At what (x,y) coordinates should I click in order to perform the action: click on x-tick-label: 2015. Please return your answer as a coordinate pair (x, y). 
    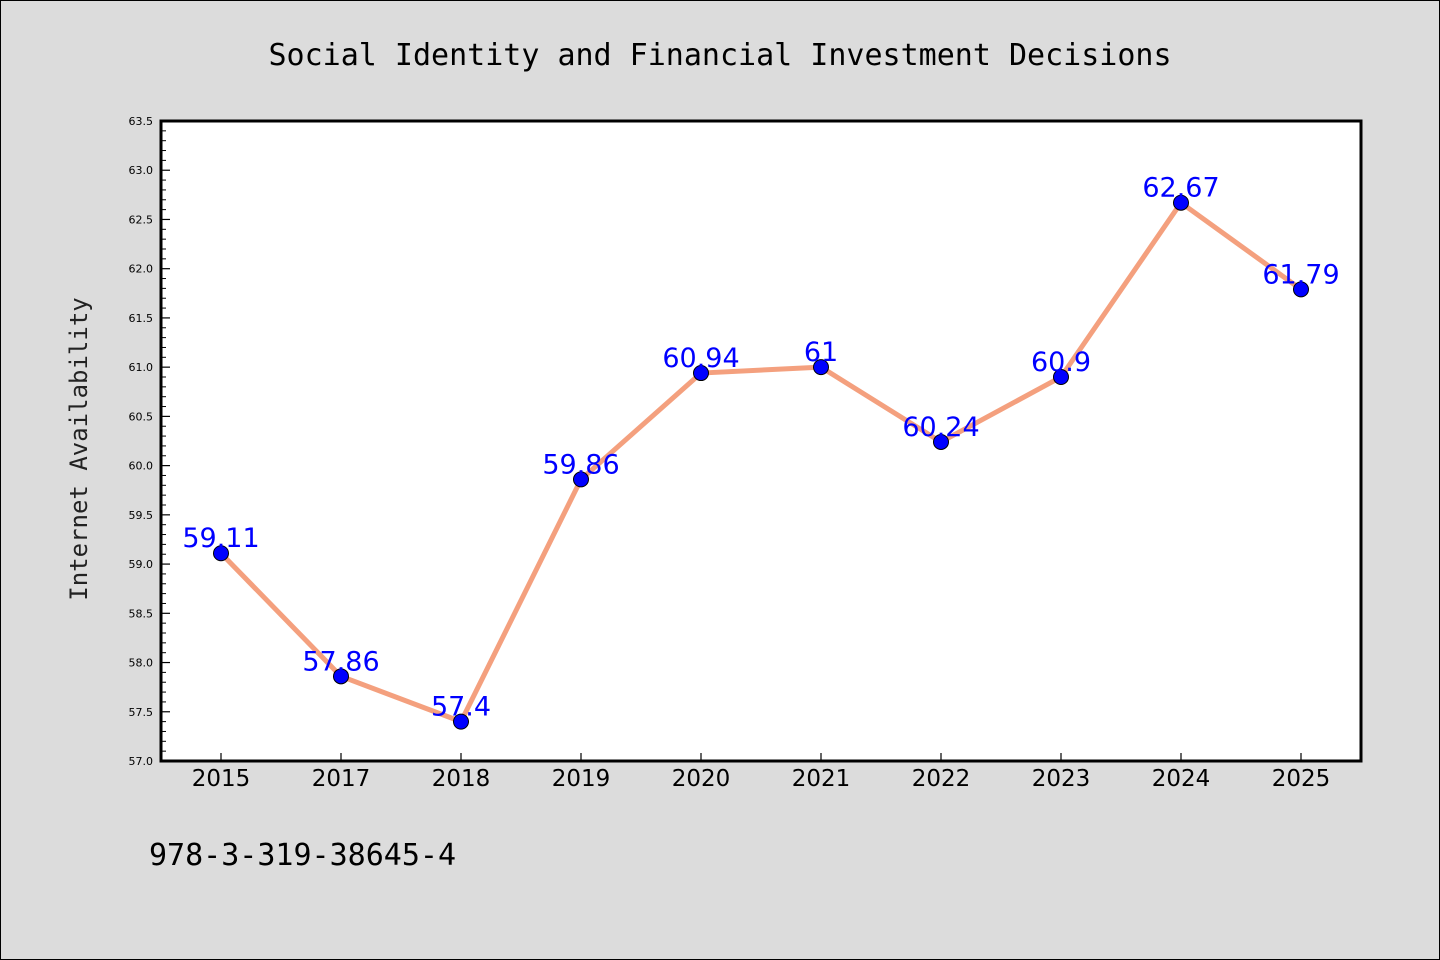
    Looking at the image, I should click on (221, 779).